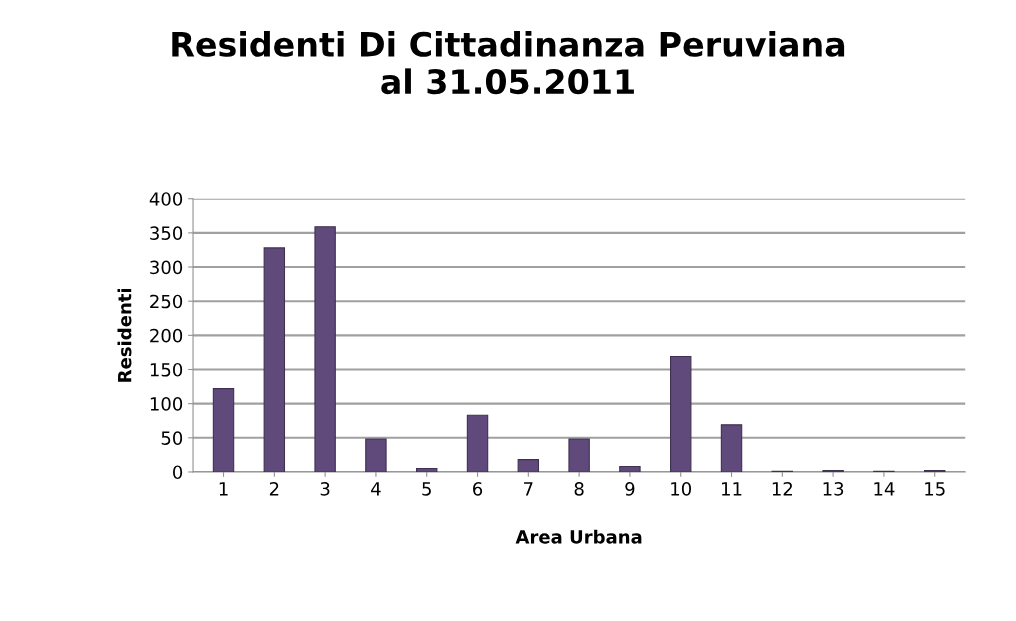 The width and height of the screenshot is (1016, 621). Describe the element at coordinates (166, 404) in the screenshot. I see `y-tick-label: 100` at that location.